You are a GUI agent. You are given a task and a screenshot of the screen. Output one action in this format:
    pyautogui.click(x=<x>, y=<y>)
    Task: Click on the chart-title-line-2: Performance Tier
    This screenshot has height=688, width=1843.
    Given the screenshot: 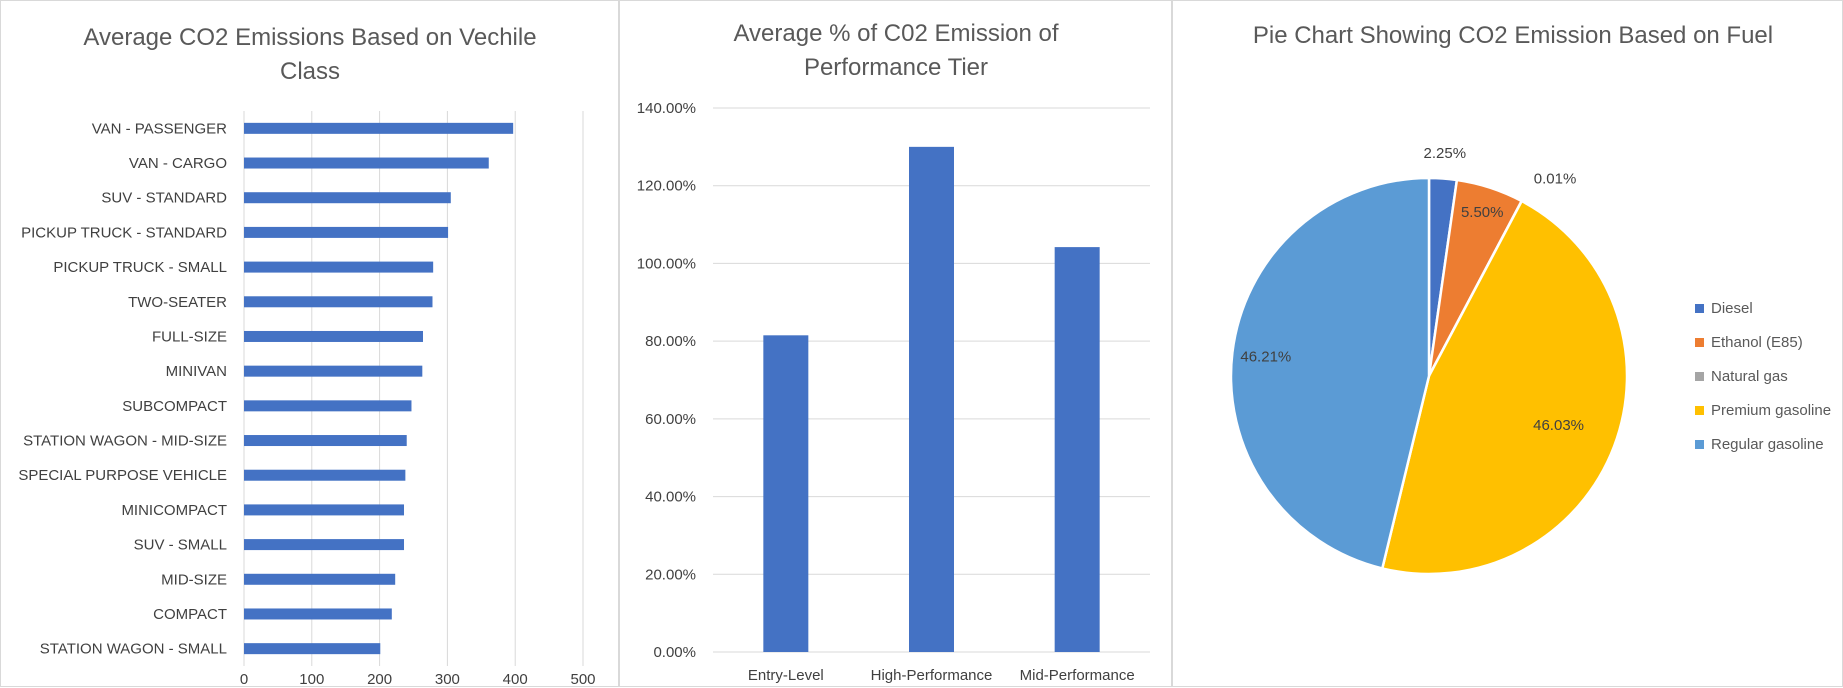 What is the action you would take?
    pyautogui.click(x=896, y=67)
    